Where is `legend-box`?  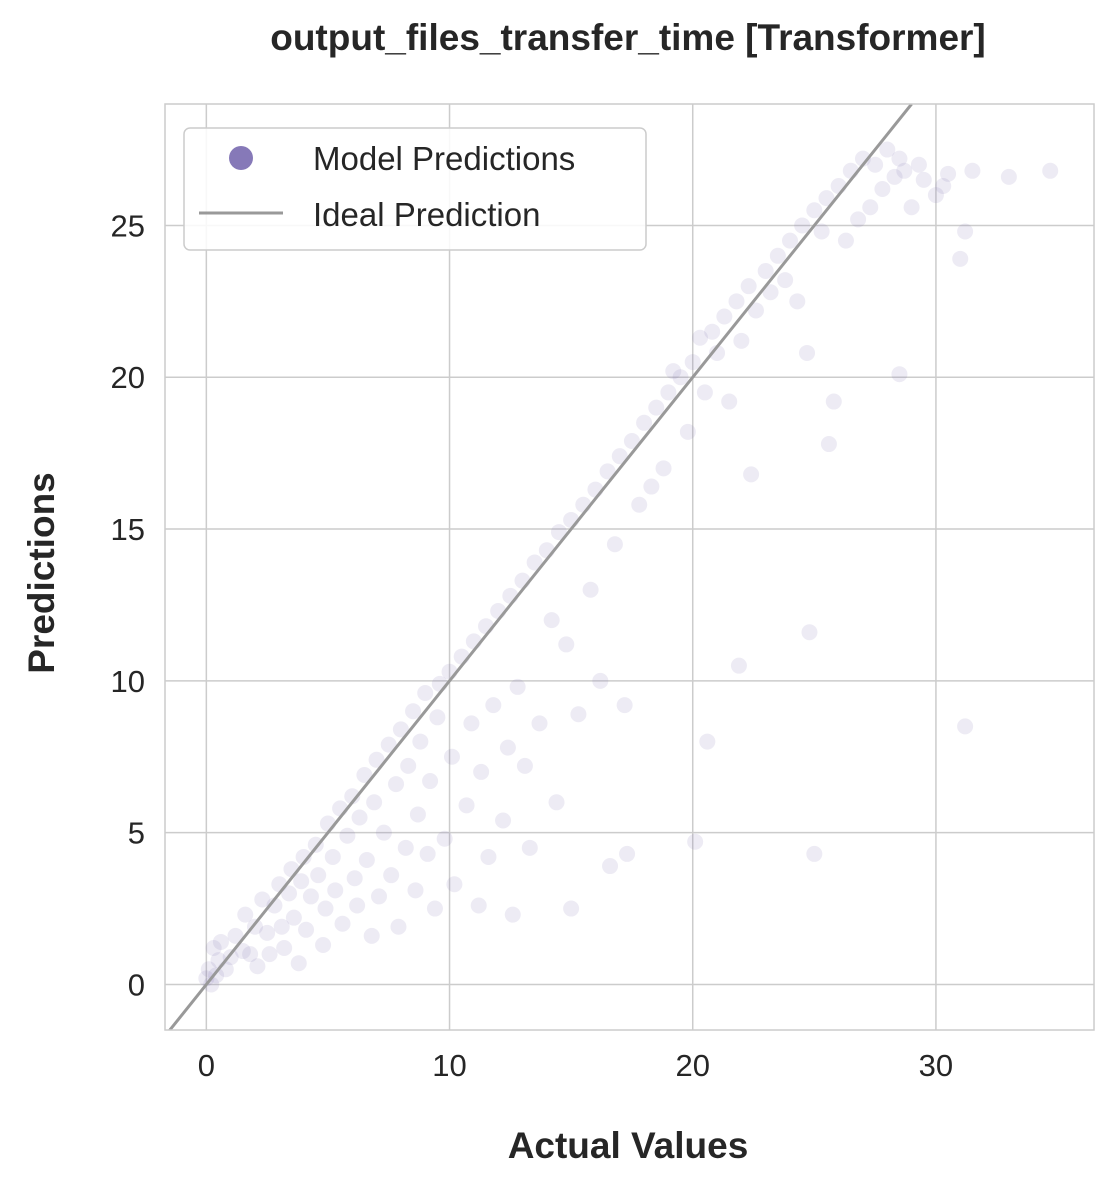
legend-box is located at coordinates (415, 189).